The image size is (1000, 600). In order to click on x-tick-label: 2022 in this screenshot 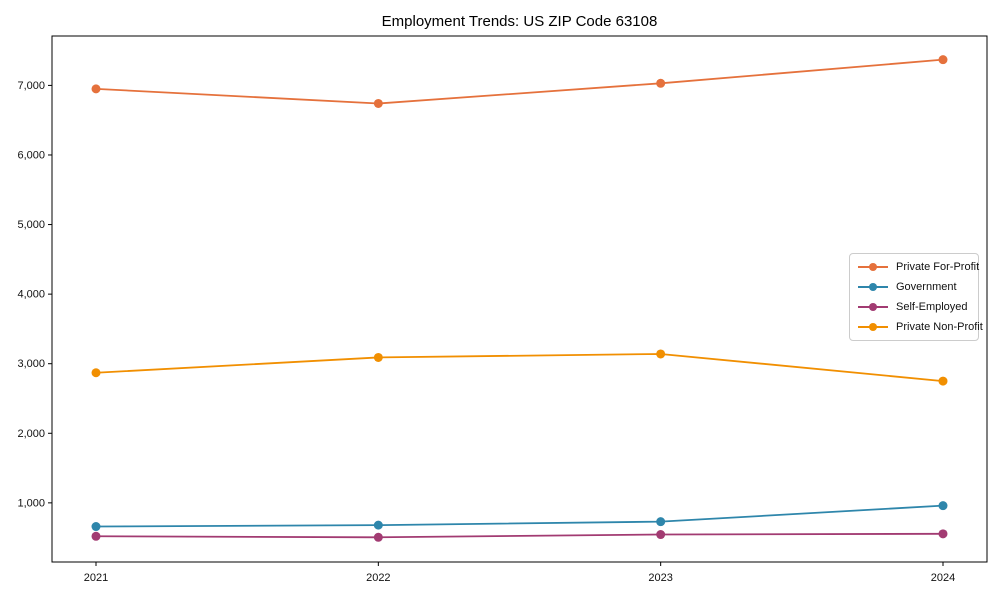, I will do `click(378, 578)`.